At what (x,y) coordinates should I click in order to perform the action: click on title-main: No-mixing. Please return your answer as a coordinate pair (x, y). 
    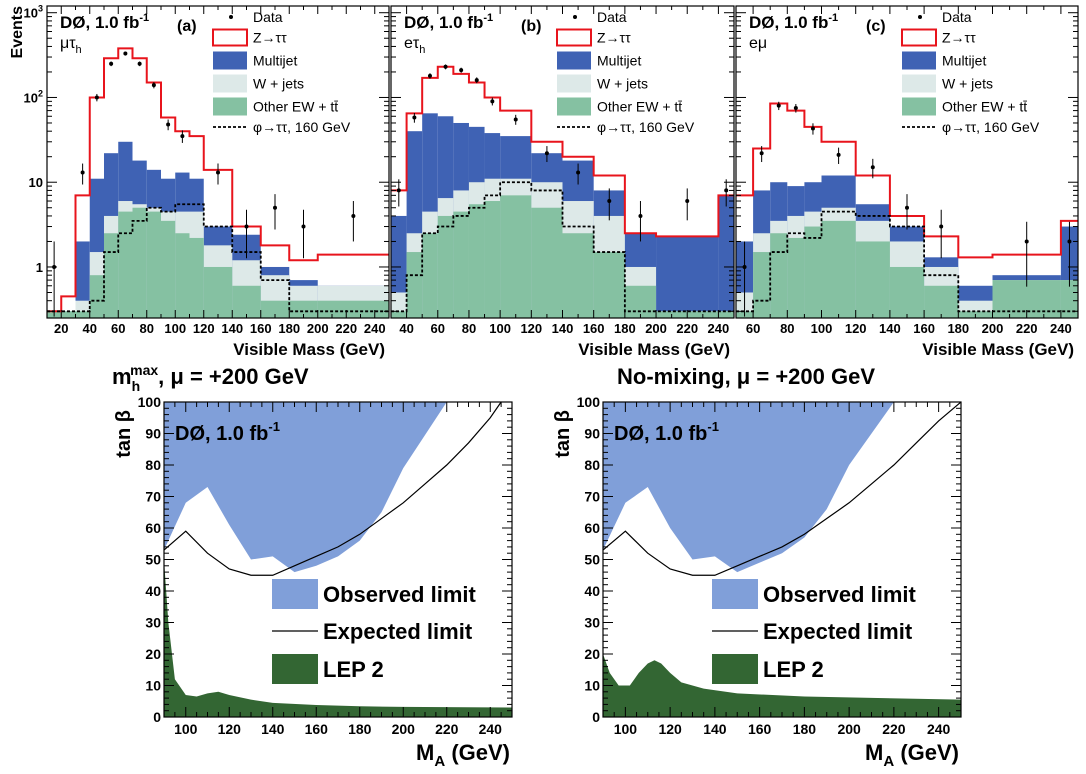
    Looking at the image, I should click on (671, 376).